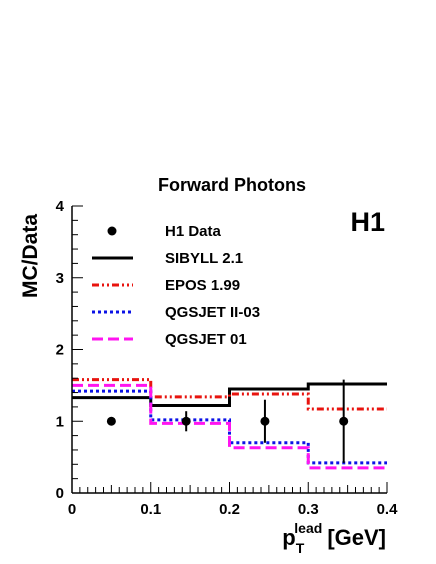 This screenshot has height=564, width=436. I want to click on x-axis-label-unit: [GeV], so click(356, 537).